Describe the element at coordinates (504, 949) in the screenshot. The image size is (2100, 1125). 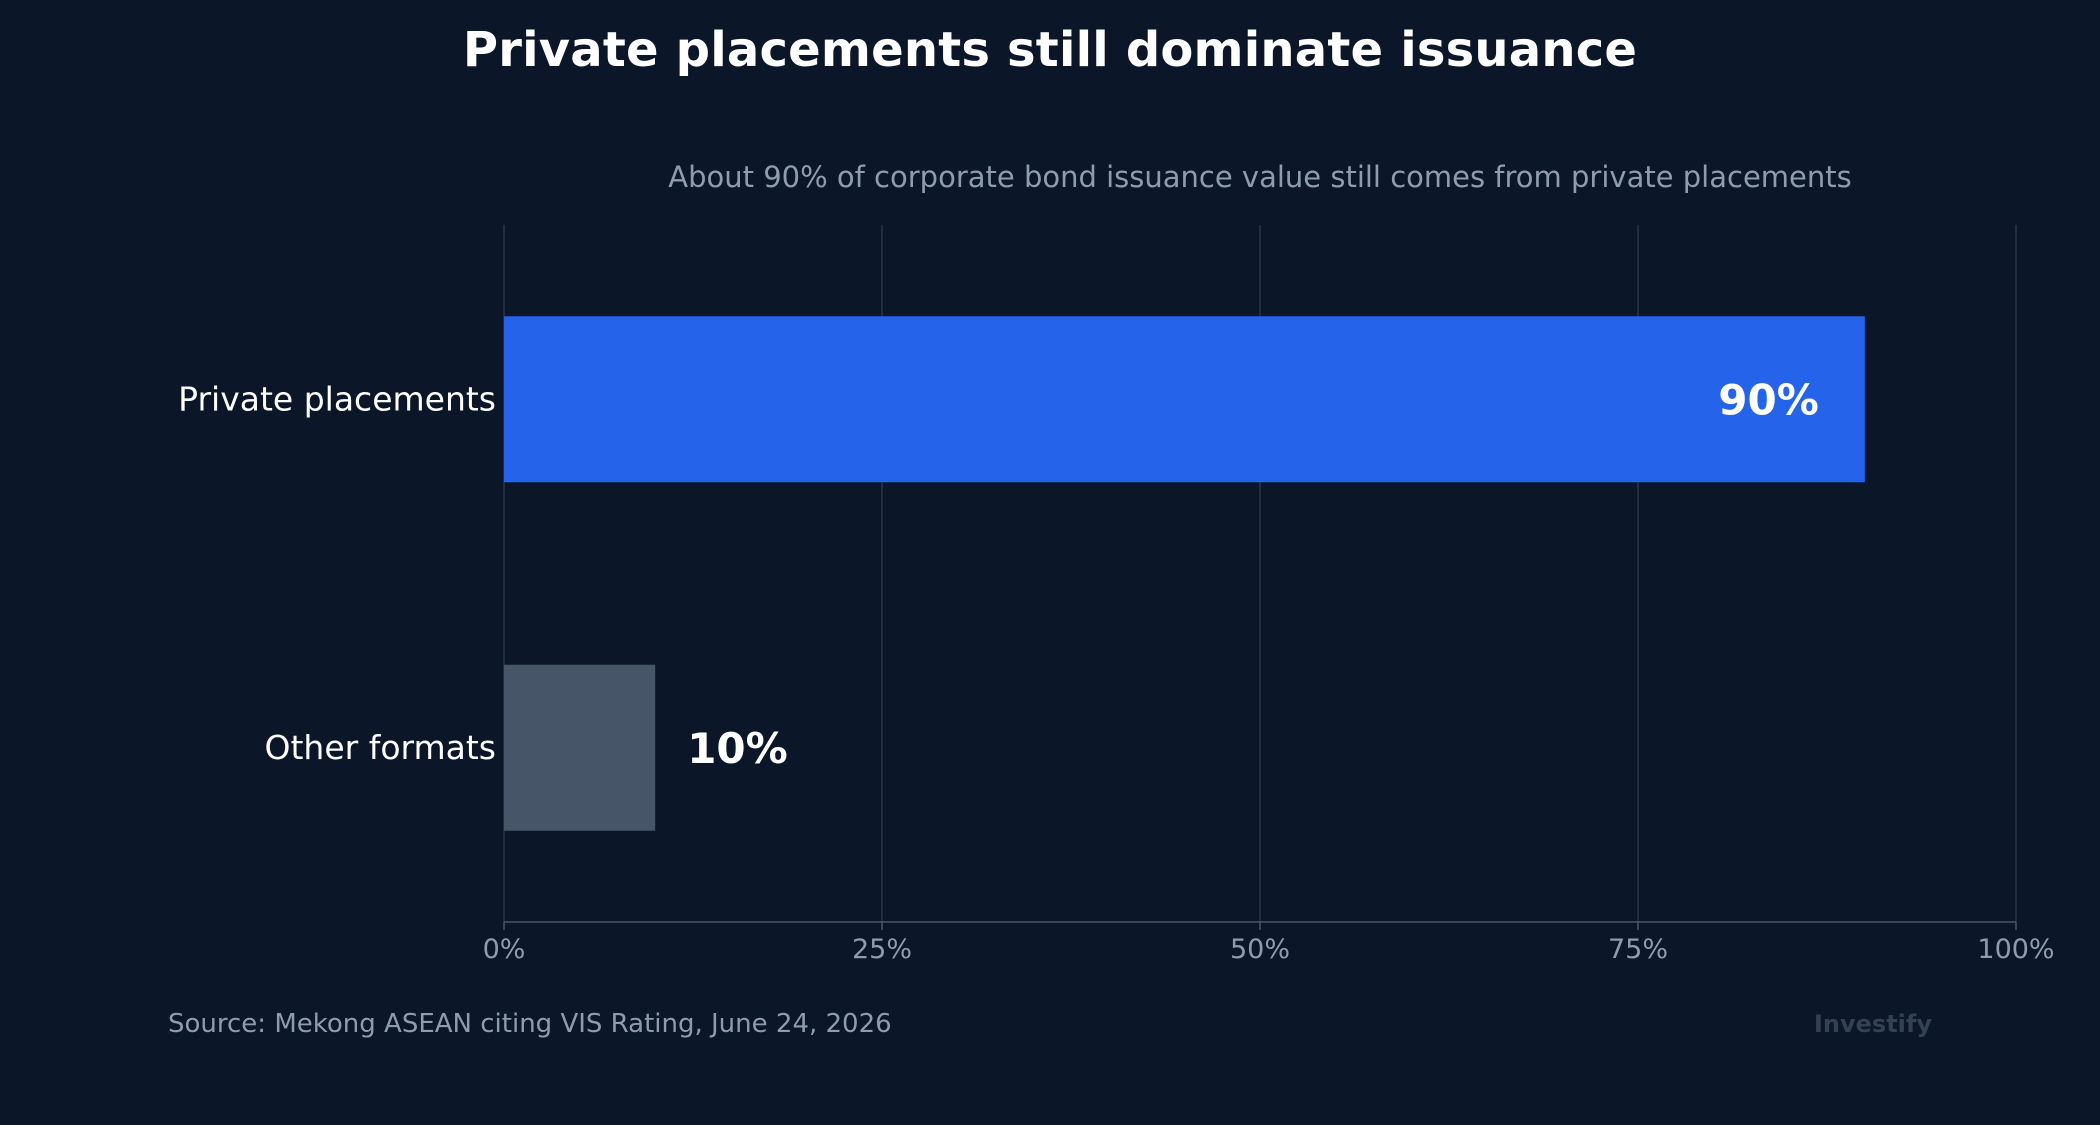
I see `x-tick-label: 0%` at that location.